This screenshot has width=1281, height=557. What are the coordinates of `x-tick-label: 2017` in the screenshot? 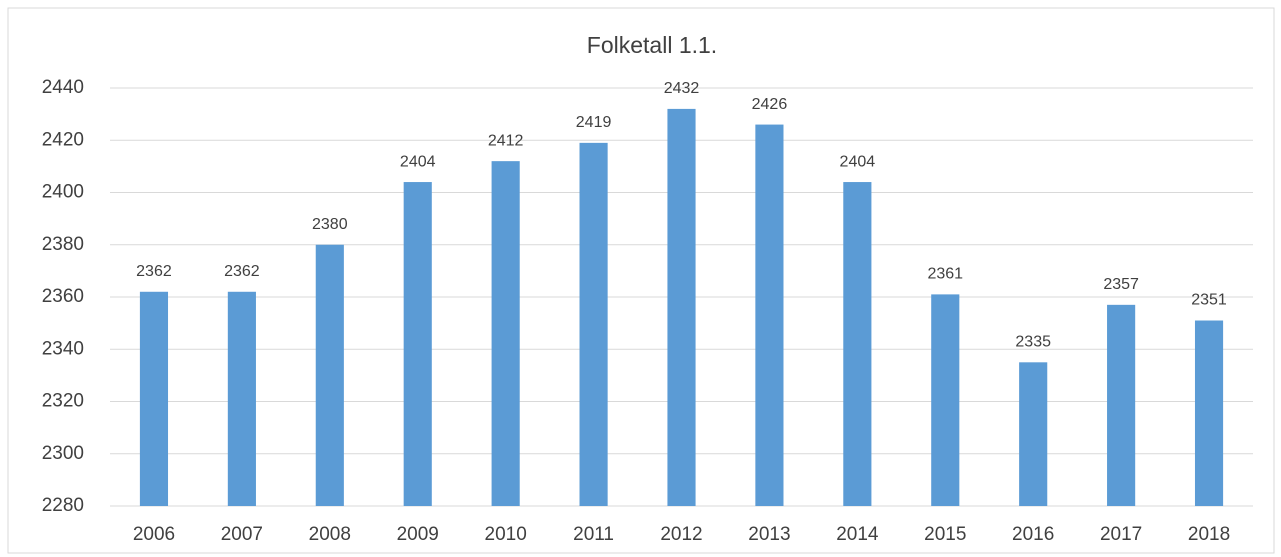 It's located at (1121, 534).